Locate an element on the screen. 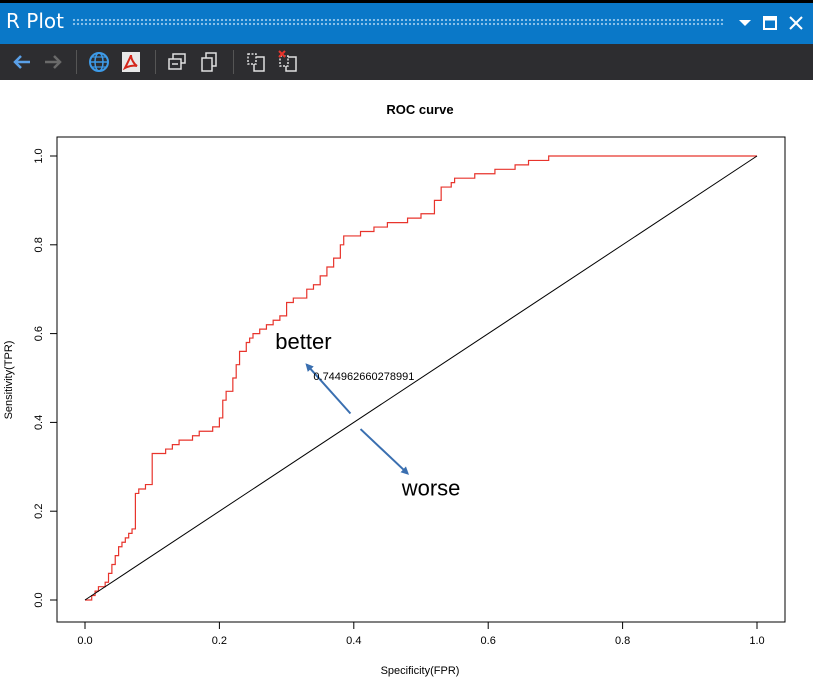 Image resolution: width=813 pixels, height=693 pixels. y-tick-label: 1.0 is located at coordinates (39, 155).